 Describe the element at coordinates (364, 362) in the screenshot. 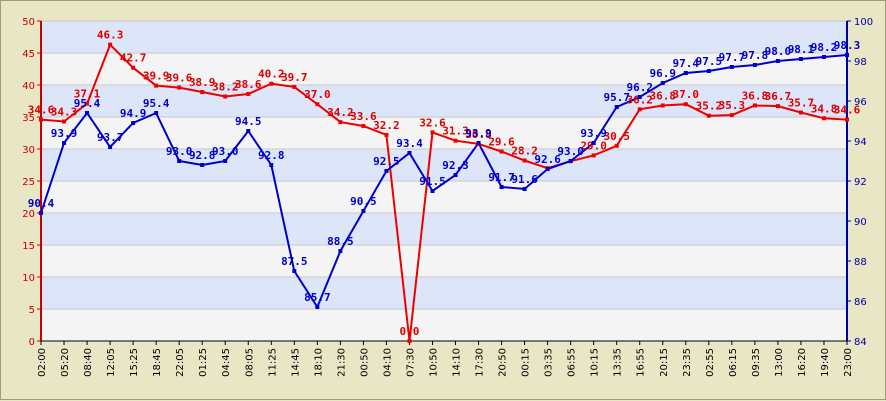

I see `x-tick-label: 00:50` at that location.